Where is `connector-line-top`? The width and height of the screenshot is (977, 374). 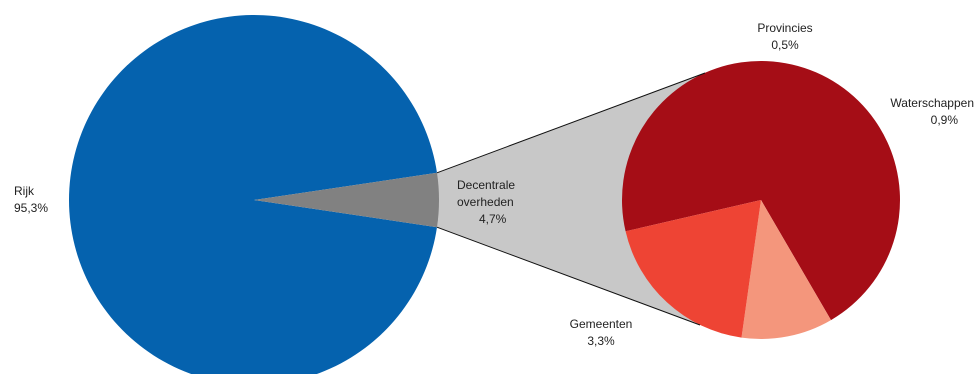
connector-line-top is located at coordinates (571, 123).